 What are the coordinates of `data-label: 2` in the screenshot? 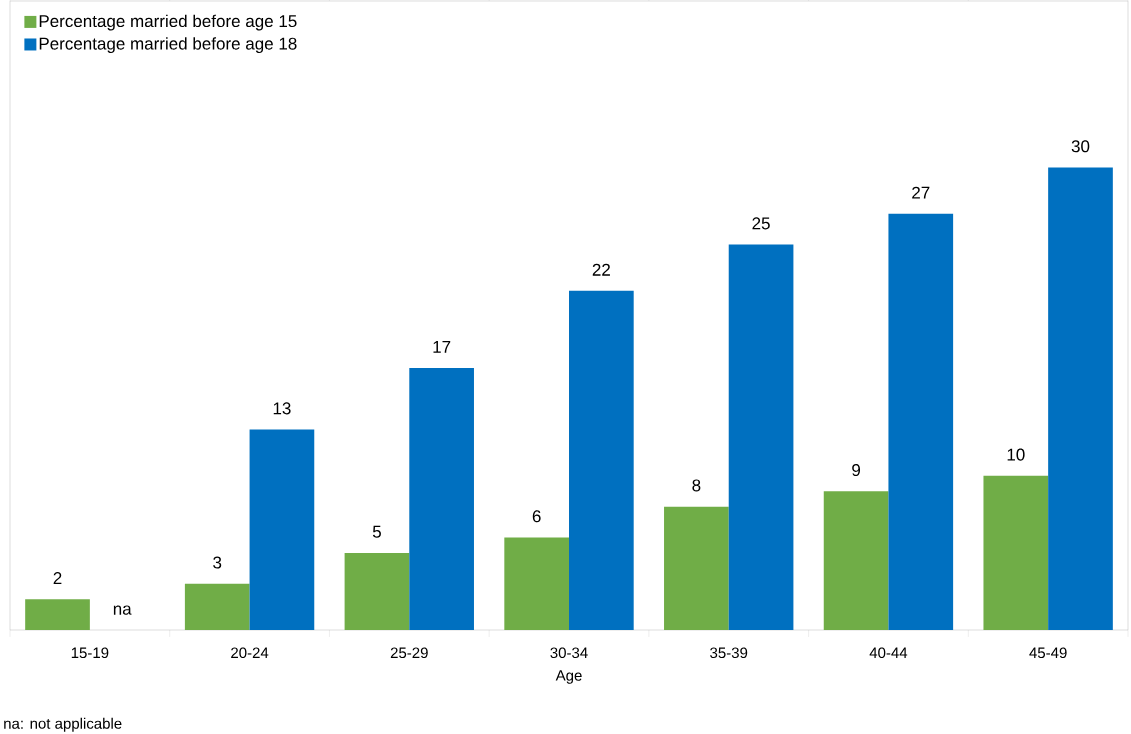 It's located at (57, 578).